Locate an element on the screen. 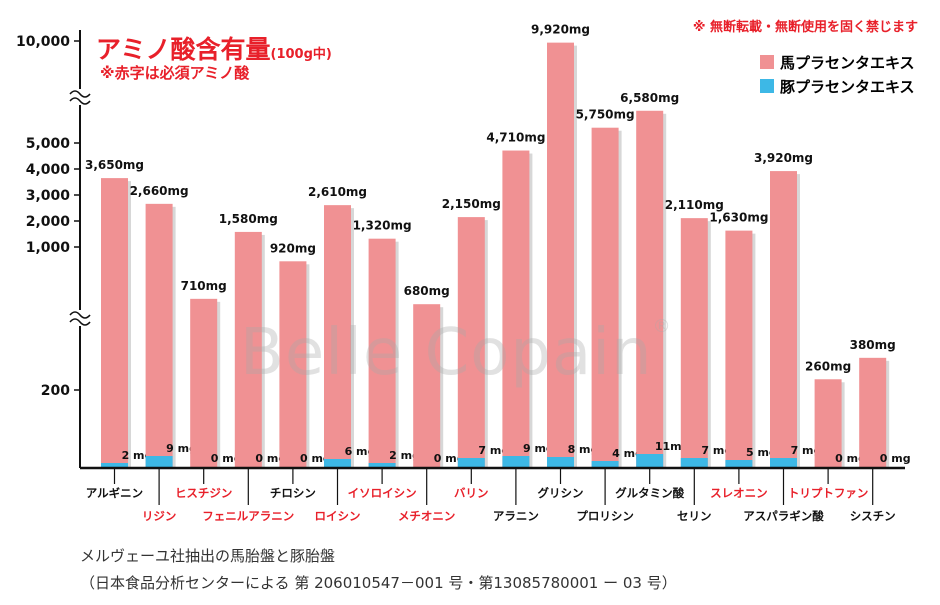  chart-title-unit: (100g中) is located at coordinates (301, 54).